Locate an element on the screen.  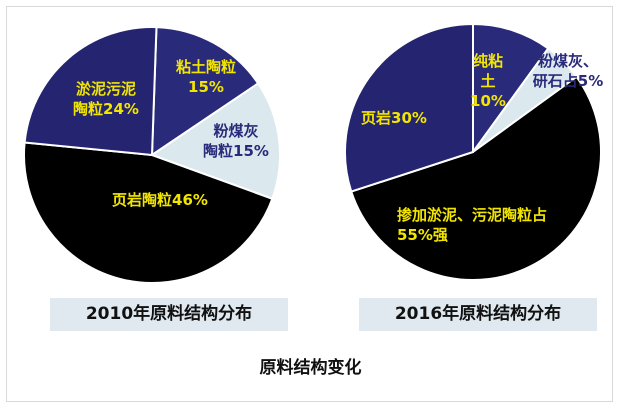
slice-label: 页岩30% is located at coordinates (394, 118).